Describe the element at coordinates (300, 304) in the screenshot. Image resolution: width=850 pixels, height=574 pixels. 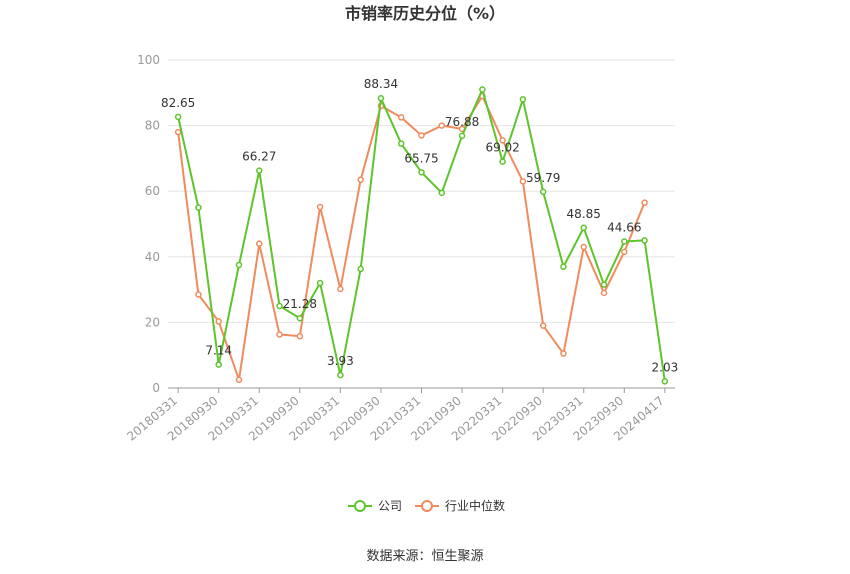
I see `data-label: 21.28` at that location.